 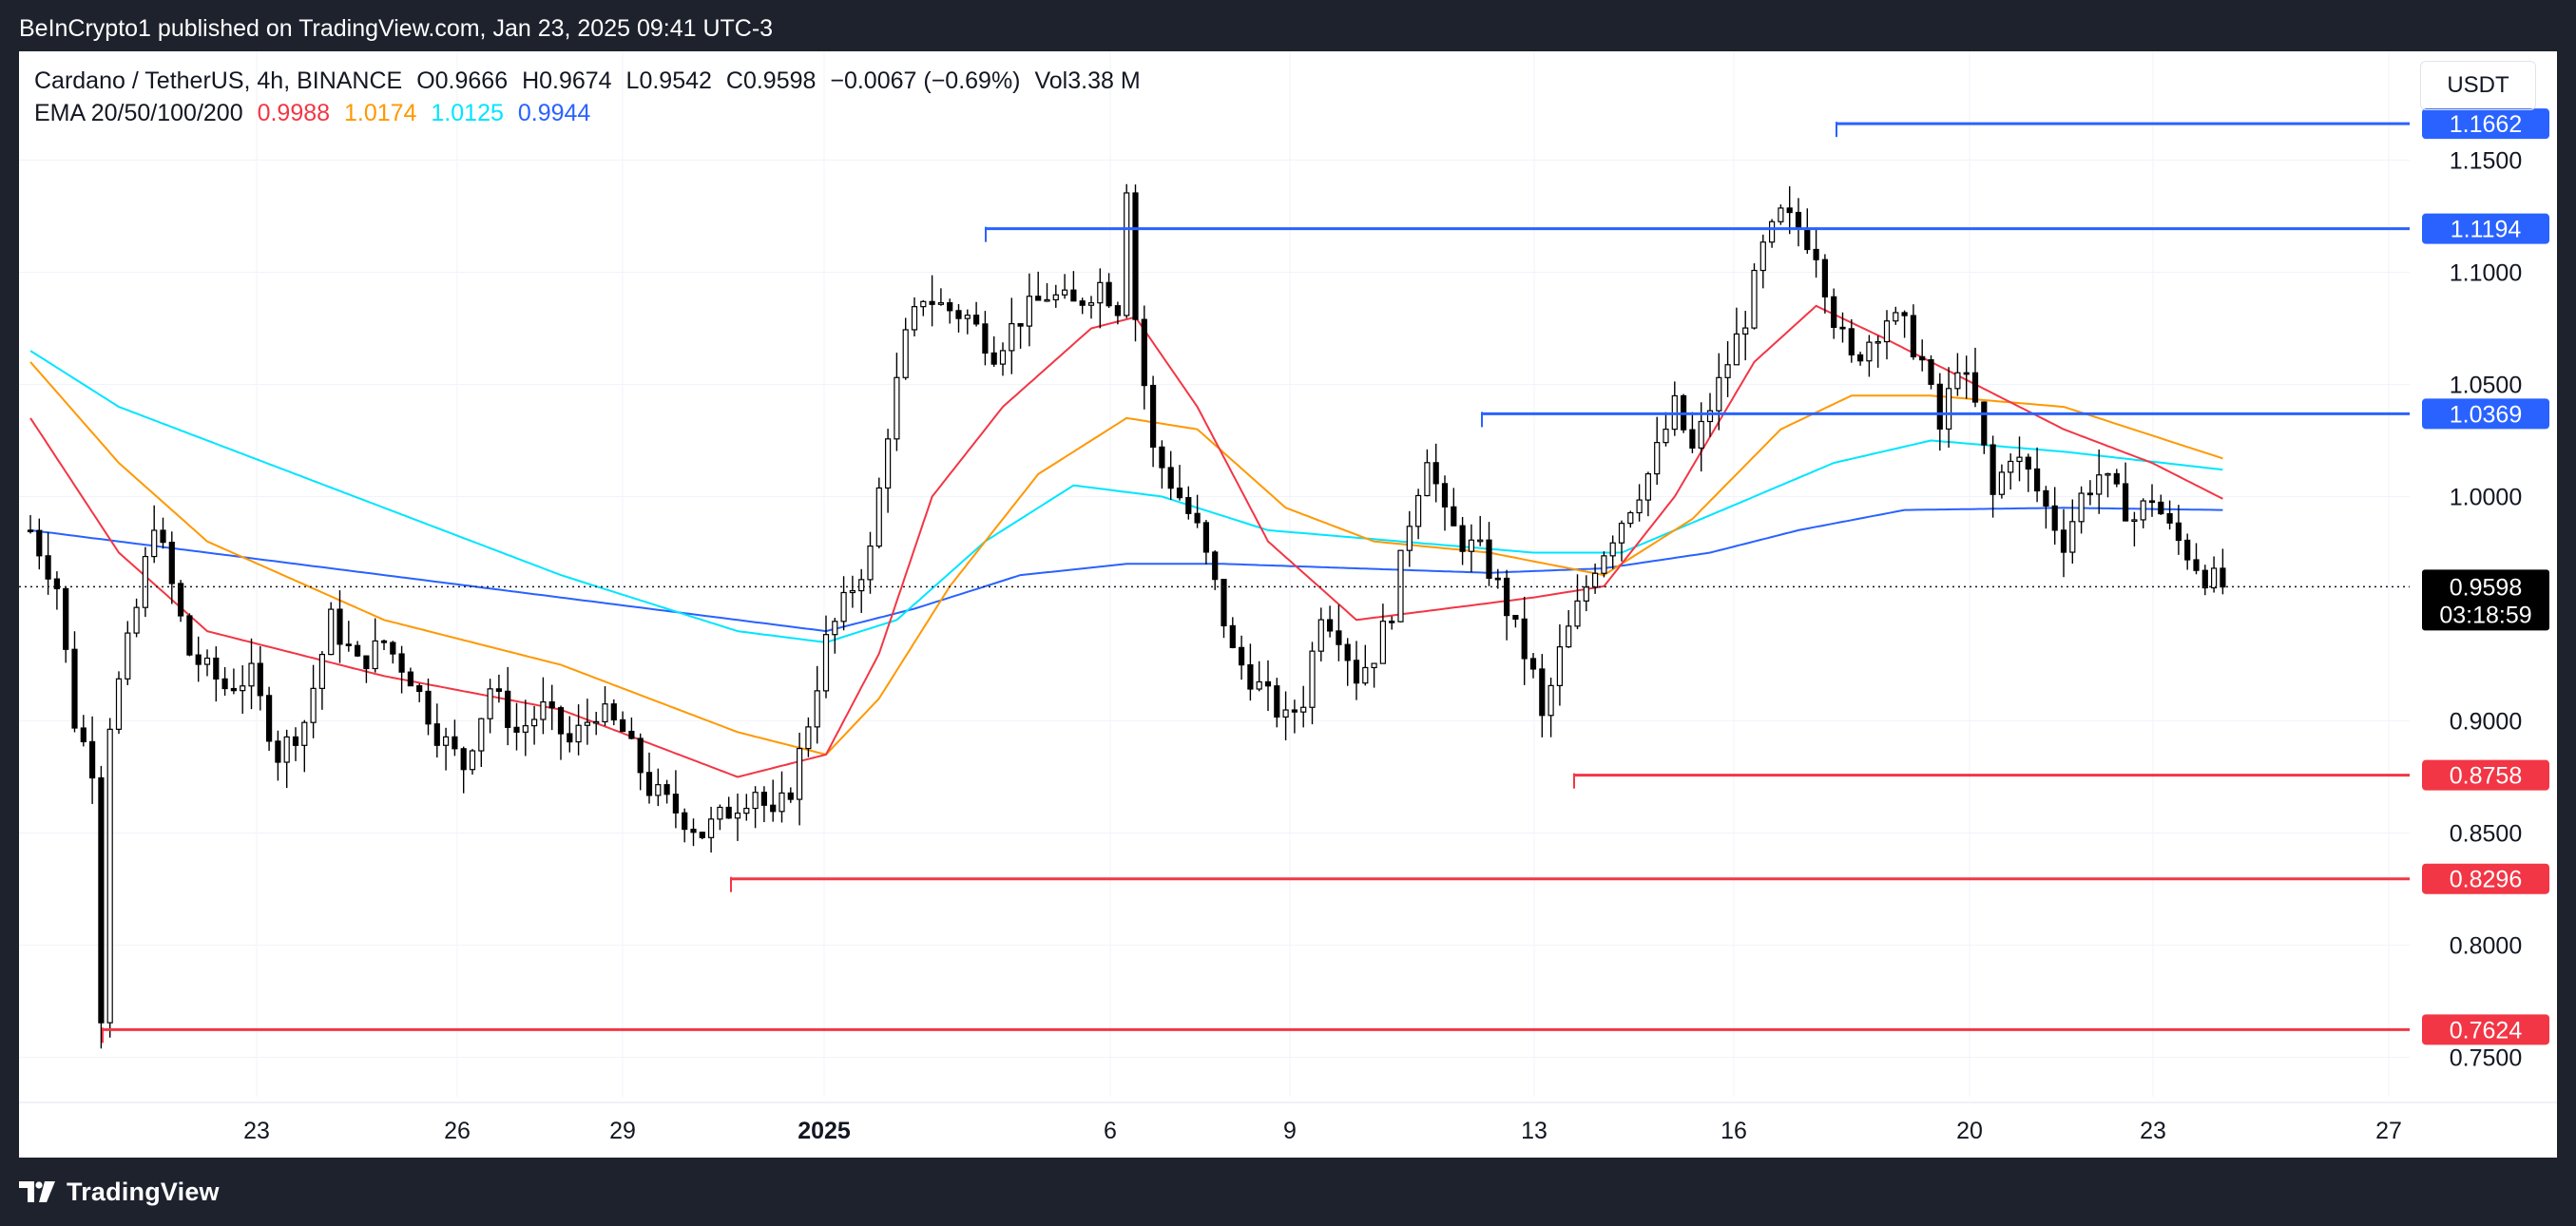 I want to click on x-tick-label: 23, so click(x=256, y=1131).